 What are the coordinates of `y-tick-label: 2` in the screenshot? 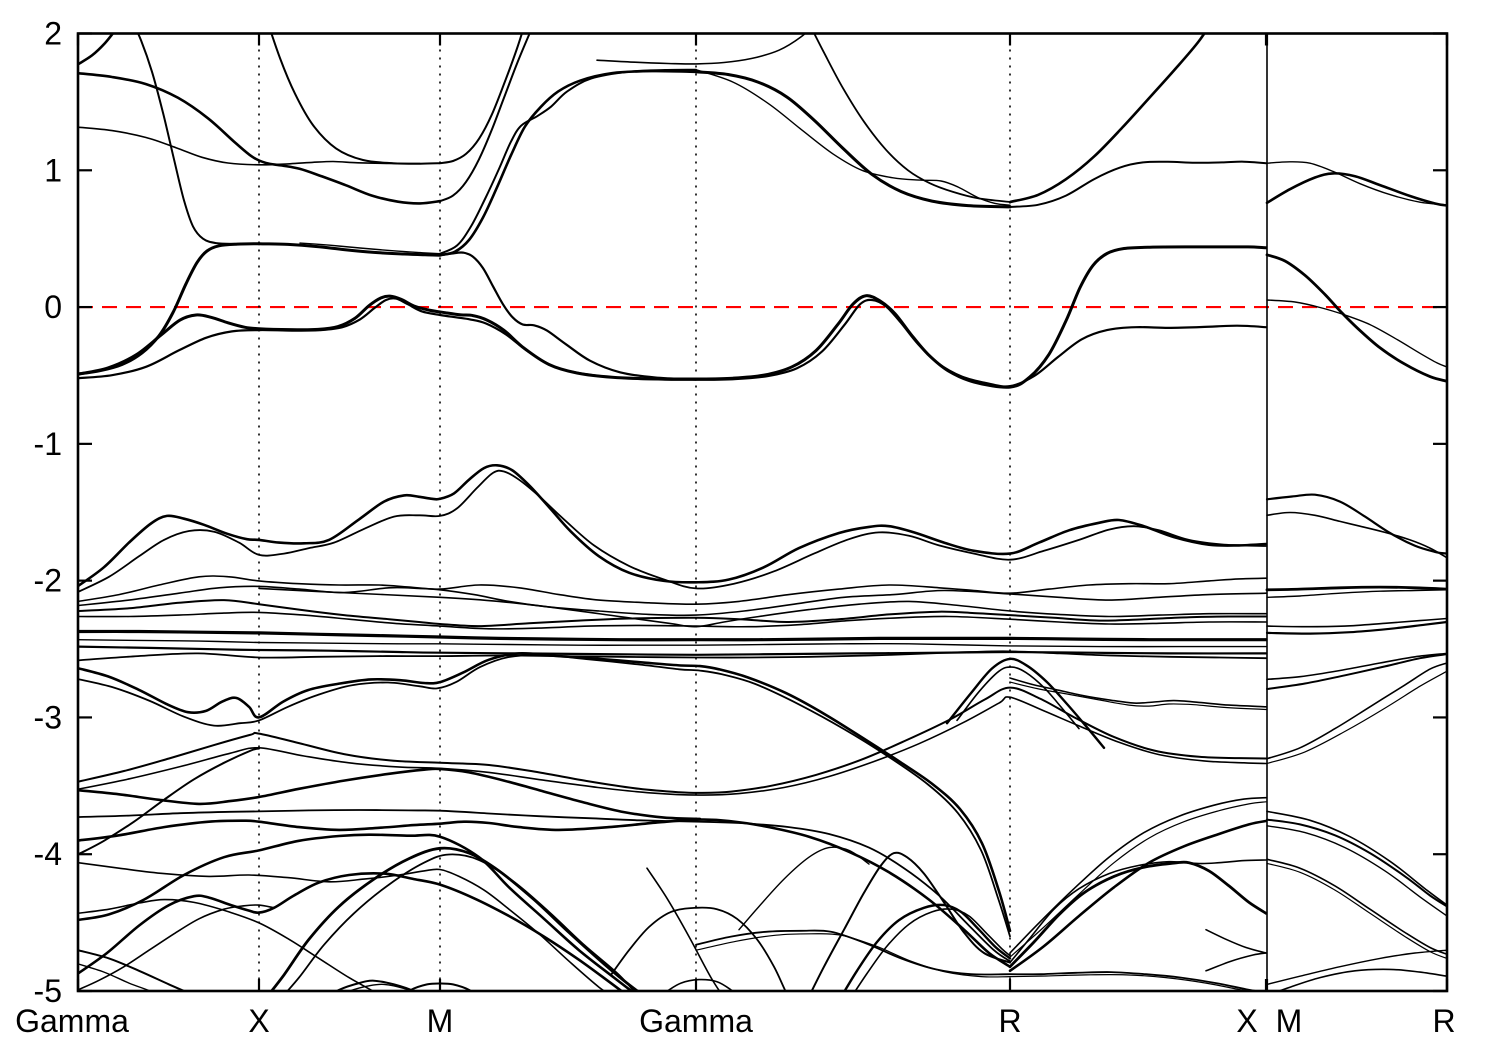 It's located at (53, 34).